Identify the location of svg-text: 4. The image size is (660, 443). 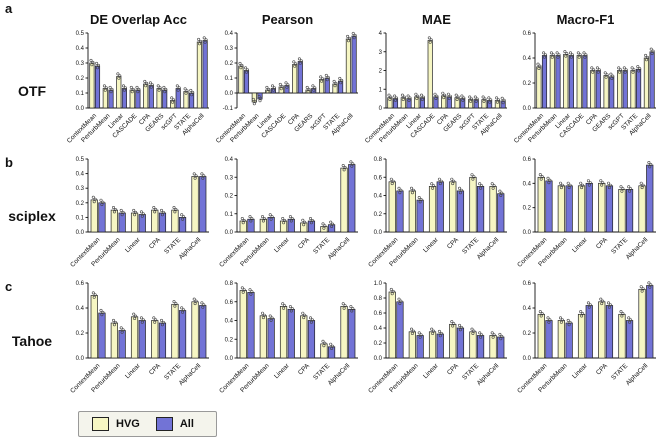
(381, 34).